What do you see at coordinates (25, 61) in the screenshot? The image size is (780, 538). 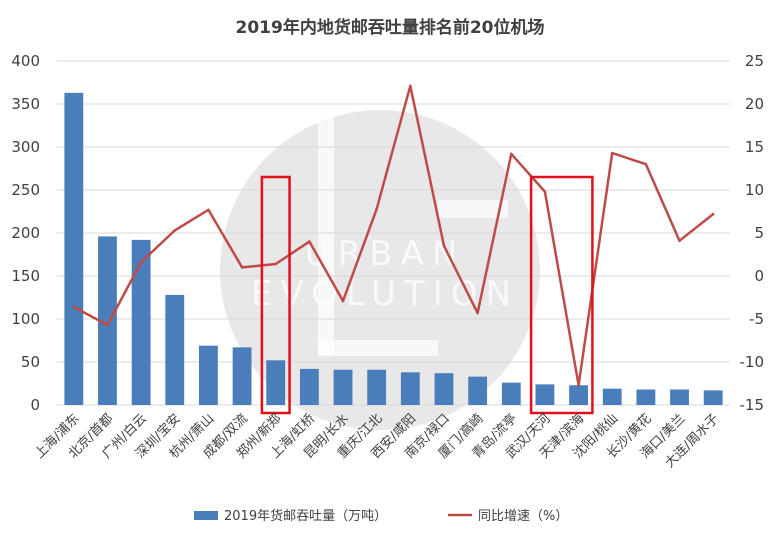 I see `left-tick-label: 400` at bounding box center [25, 61].